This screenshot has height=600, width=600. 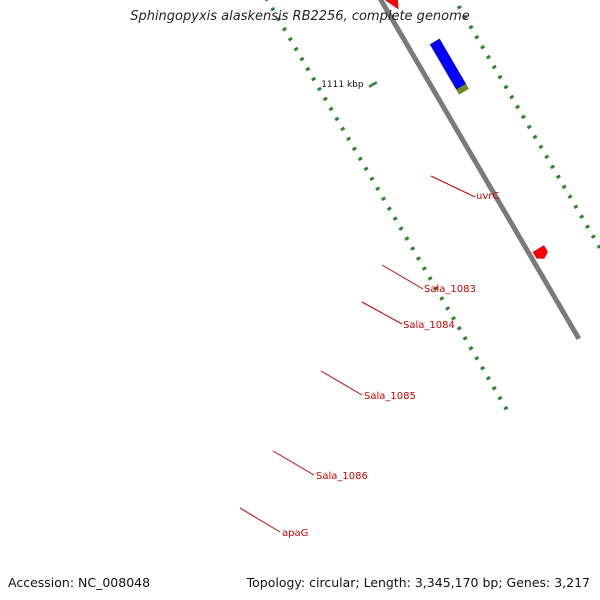 I want to click on gene-label: Sala_1086, so click(x=342, y=476).